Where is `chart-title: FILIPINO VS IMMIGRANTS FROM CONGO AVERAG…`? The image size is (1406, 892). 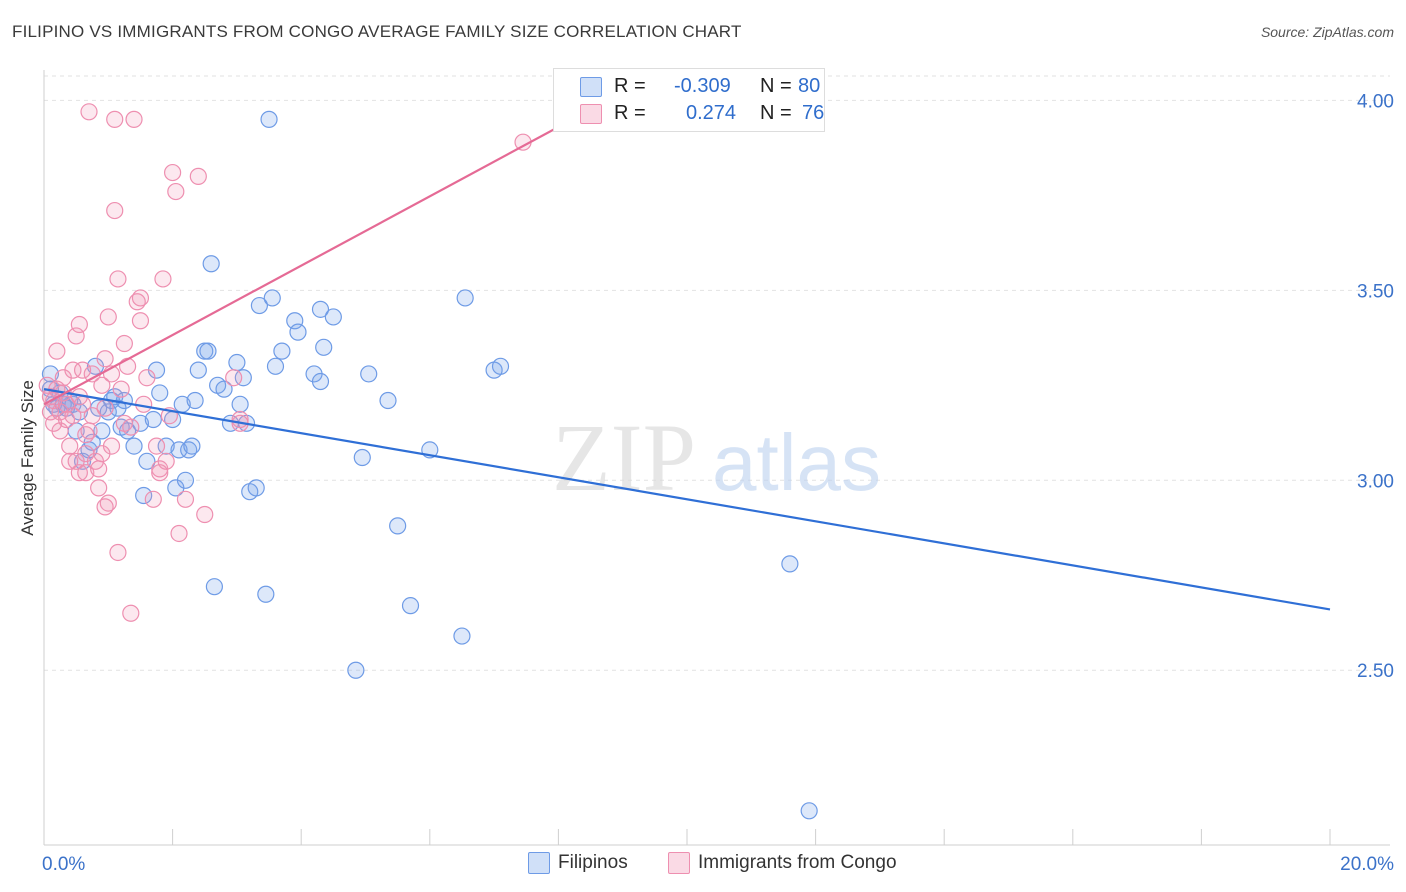
chart-title: FILIPINO VS IMMIGRANTS FROM CONGO AVERAG… is located at coordinates (377, 31).